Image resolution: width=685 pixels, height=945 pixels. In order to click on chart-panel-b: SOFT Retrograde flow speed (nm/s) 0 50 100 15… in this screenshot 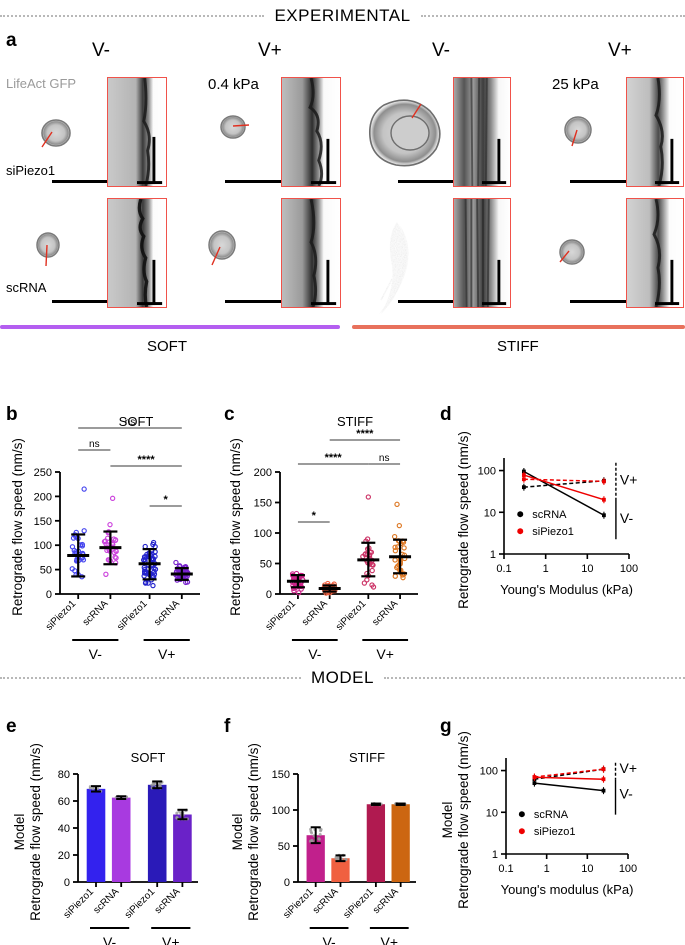, I will do `click(109, 531)`.